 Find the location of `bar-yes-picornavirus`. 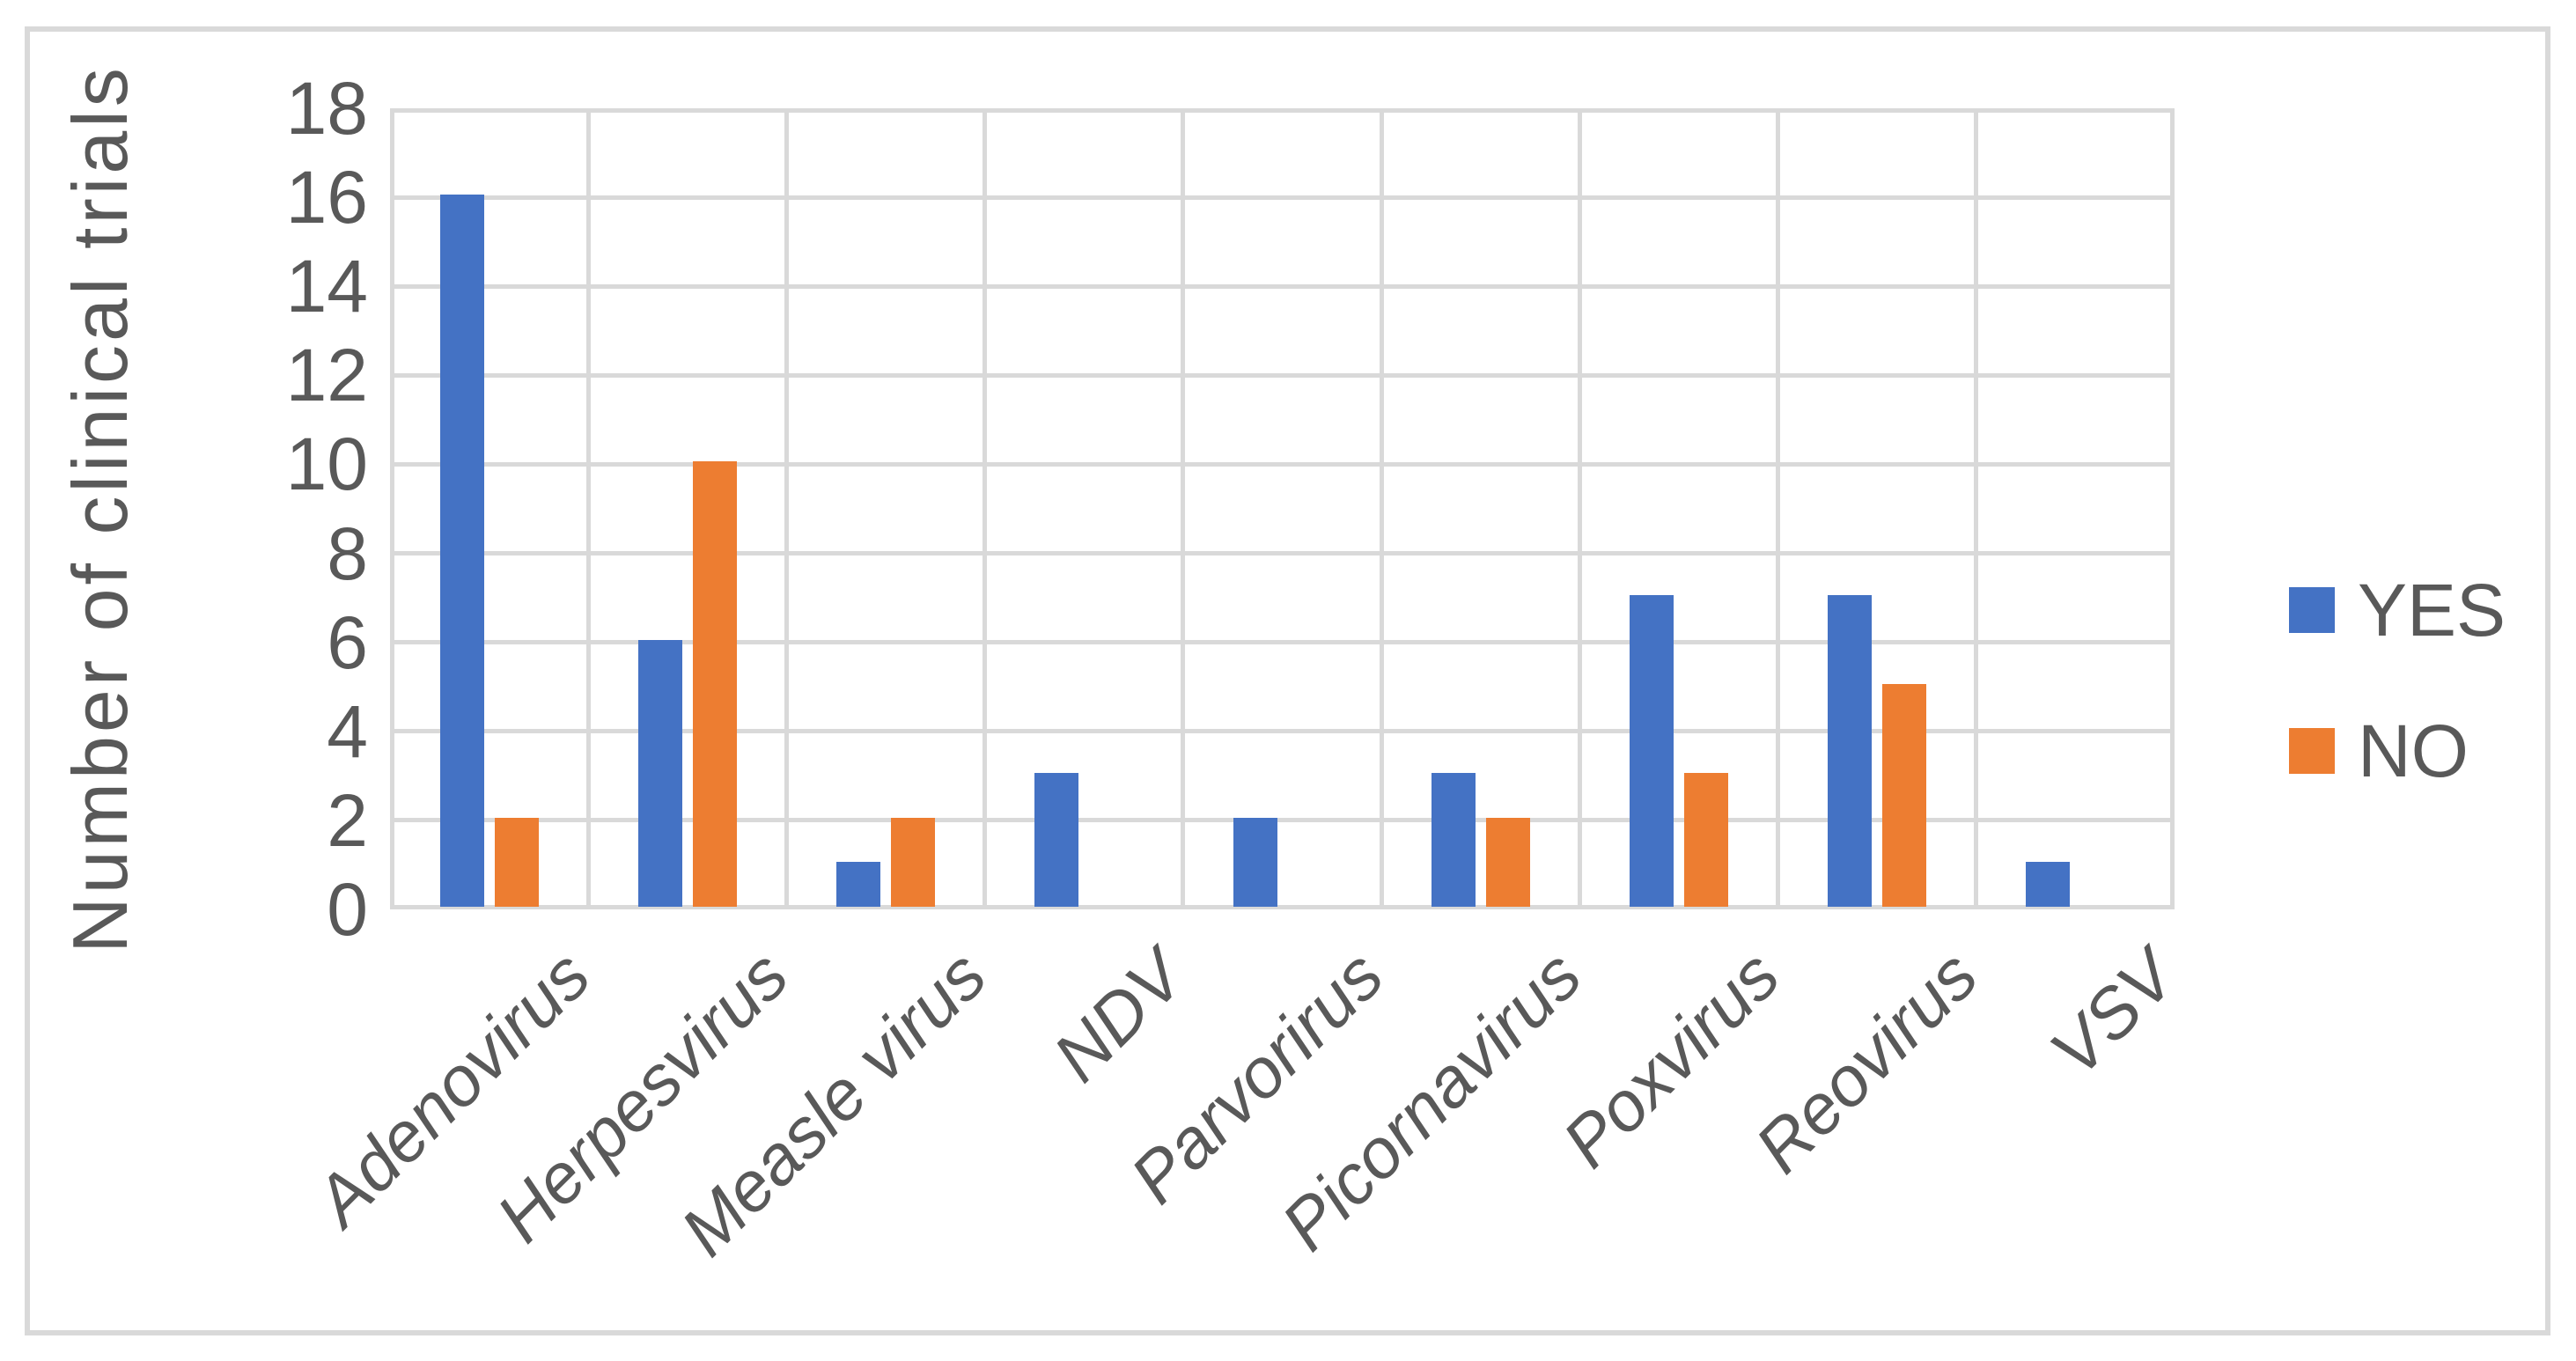

bar-yes-picornavirus is located at coordinates (1453, 840).